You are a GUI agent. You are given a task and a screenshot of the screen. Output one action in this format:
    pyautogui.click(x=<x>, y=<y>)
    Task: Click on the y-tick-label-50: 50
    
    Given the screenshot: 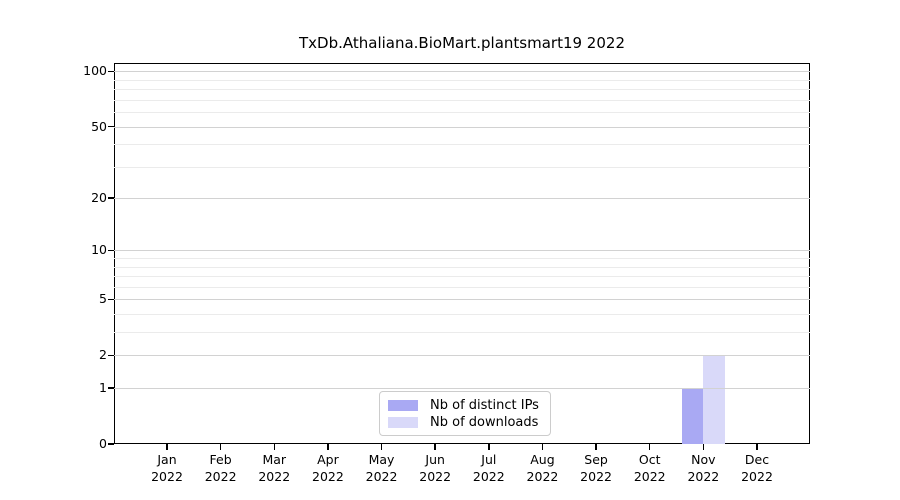 What is the action you would take?
    pyautogui.click(x=99, y=126)
    